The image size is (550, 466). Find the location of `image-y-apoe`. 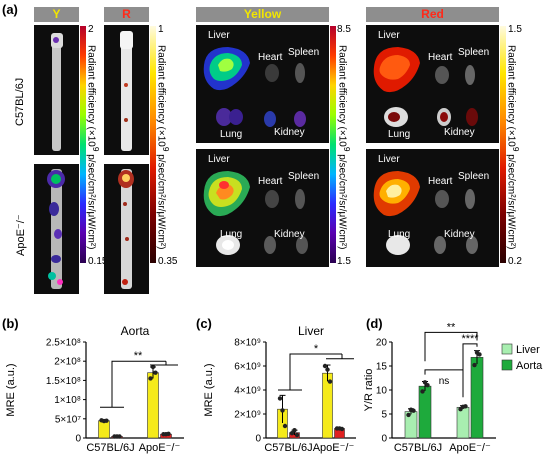

image-y-apoe is located at coordinates (56, 229).